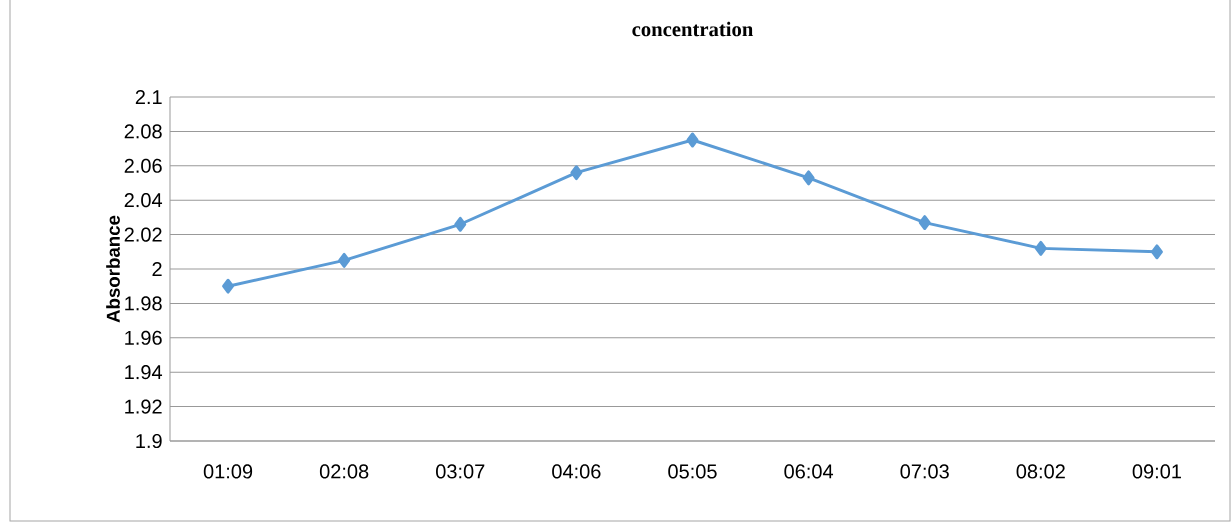 The image size is (1232, 522). I want to click on x-tick-label: 08:02, so click(1040, 471).